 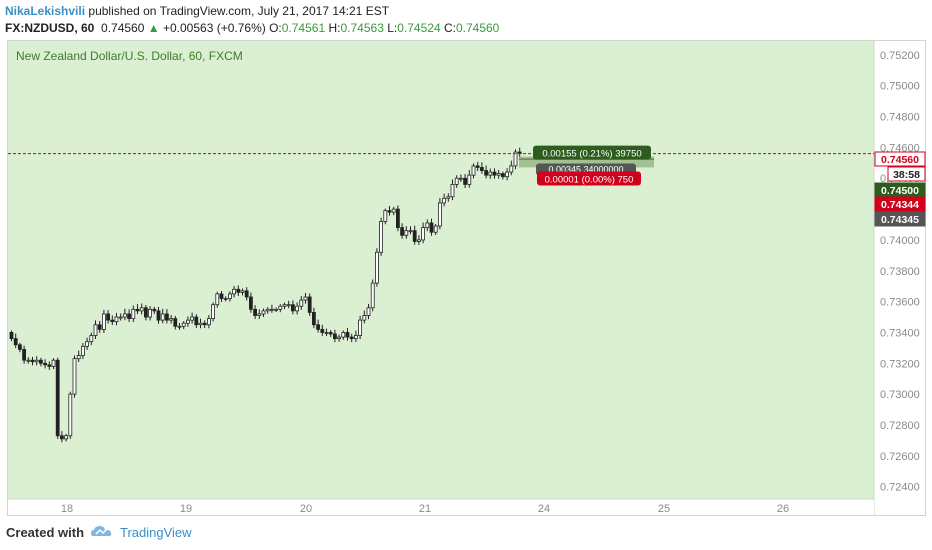 I want to click on change-value: +0.00563 (+0.76%), so click(x=214, y=28).